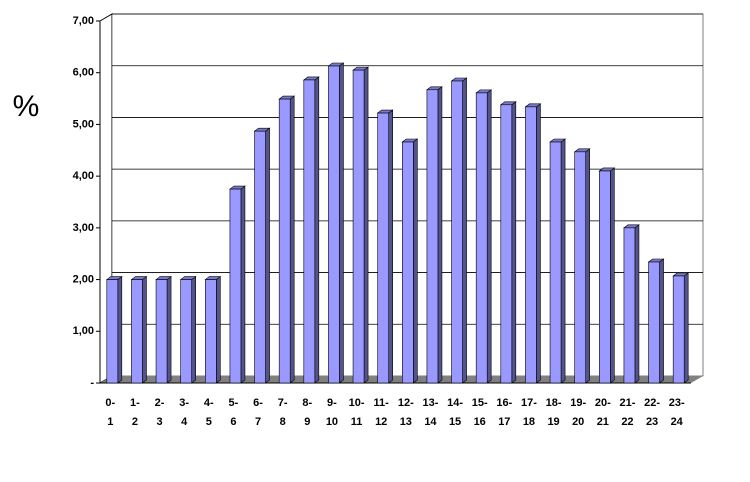 The image size is (750, 482). What do you see at coordinates (110, 403) in the screenshot?
I see `x-tick-label: 0-` at bounding box center [110, 403].